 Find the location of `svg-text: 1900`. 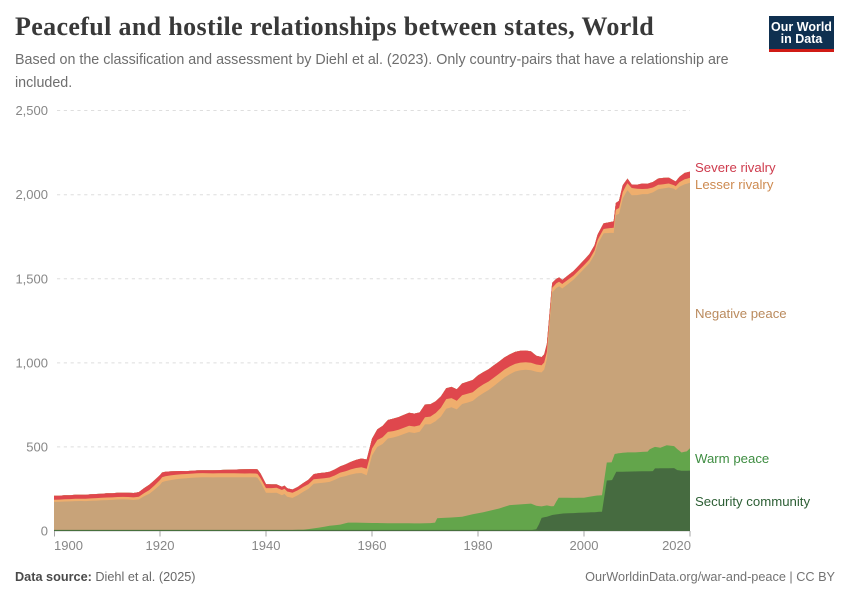

svg-text: 1900 is located at coordinates (68, 545).